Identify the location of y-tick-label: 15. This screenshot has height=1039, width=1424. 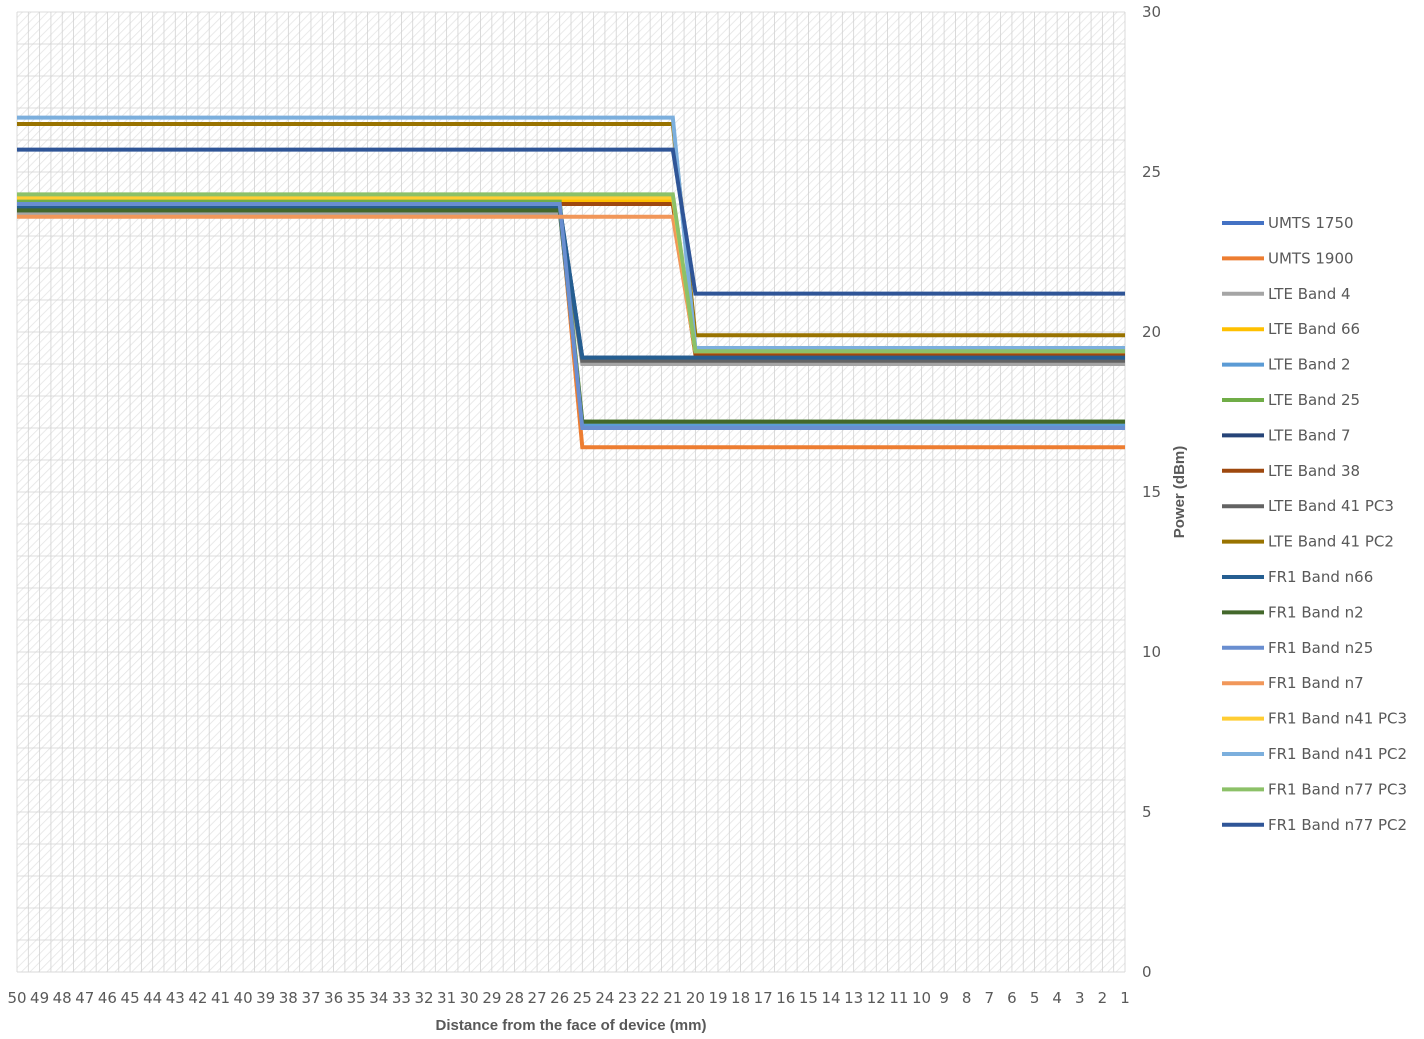
(1151, 492).